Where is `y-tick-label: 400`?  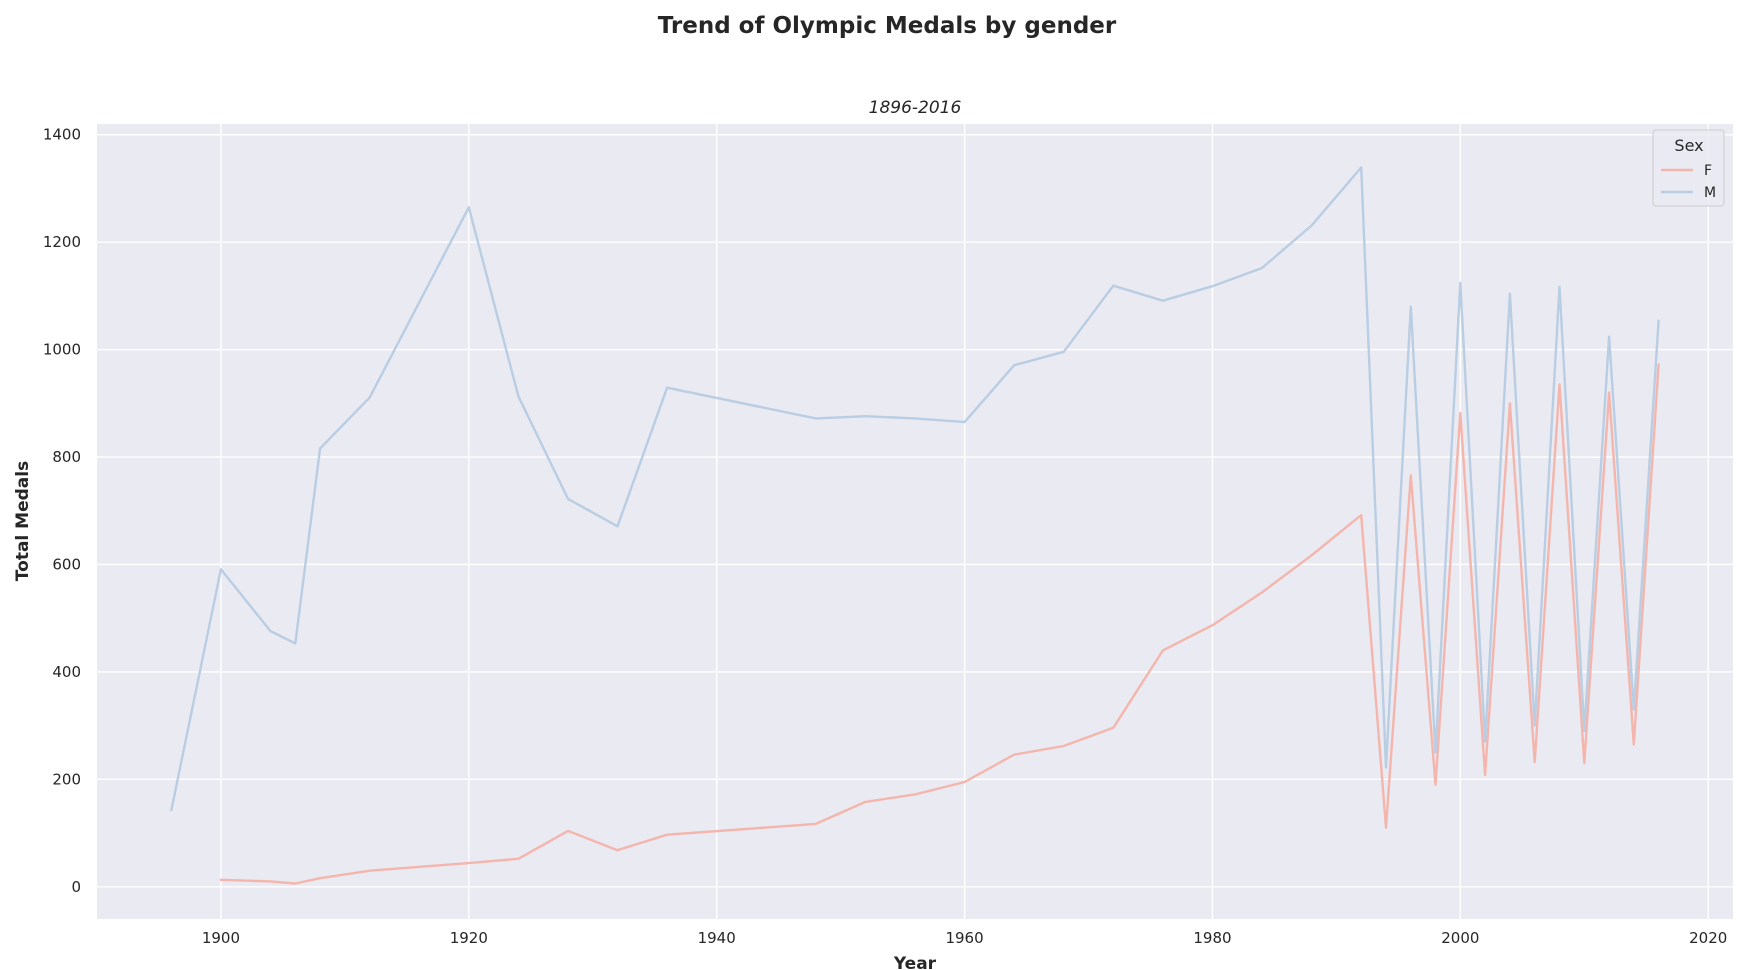
y-tick-label: 400 is located at coordinates (66, 672).